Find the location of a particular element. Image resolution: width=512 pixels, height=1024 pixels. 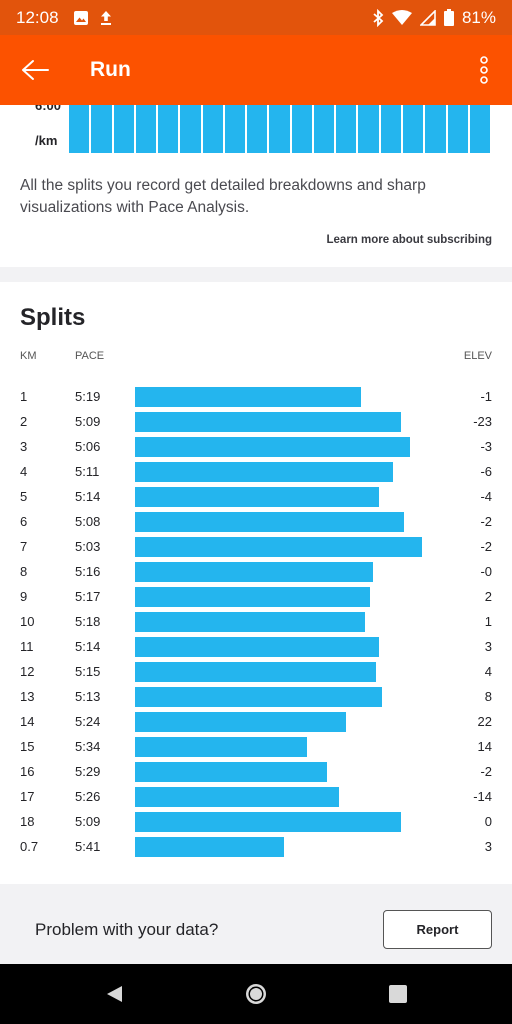

pace-y-tick: 6:00 is located at coordinates (48, 109).